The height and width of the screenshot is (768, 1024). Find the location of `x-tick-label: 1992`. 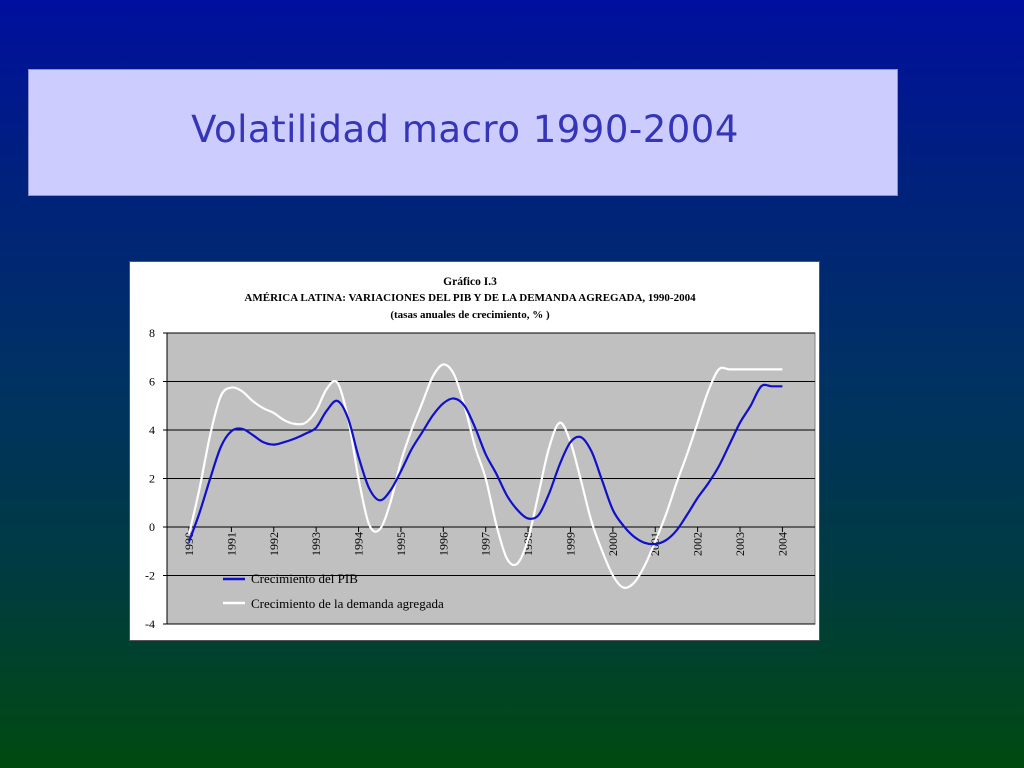

x-tick-label: 1992 is located at coordinates (274, 544).